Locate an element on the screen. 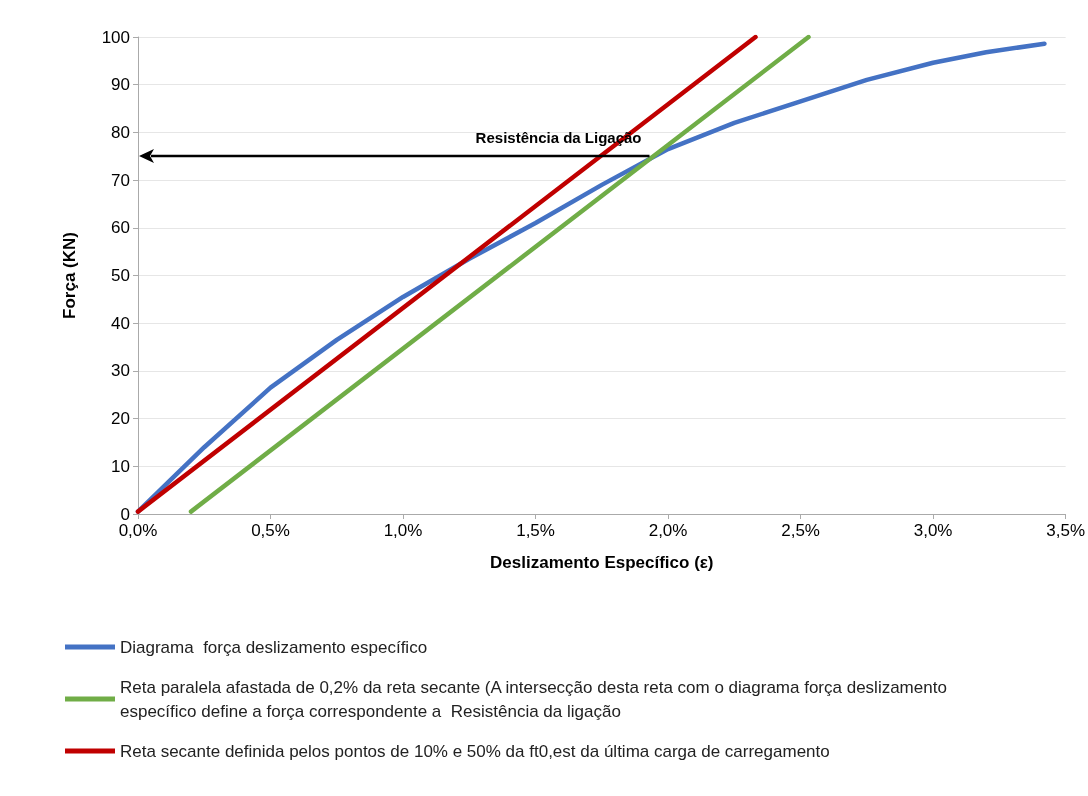 This screenshot has width=1088, height=796. legend-label: Reta paralela afastada de 0,2% da reta secante (A intersecção desta reta com o diagrama força deslizamento específico define a força correspondente a Resistência da ligação is located at coordinates (536, 699).